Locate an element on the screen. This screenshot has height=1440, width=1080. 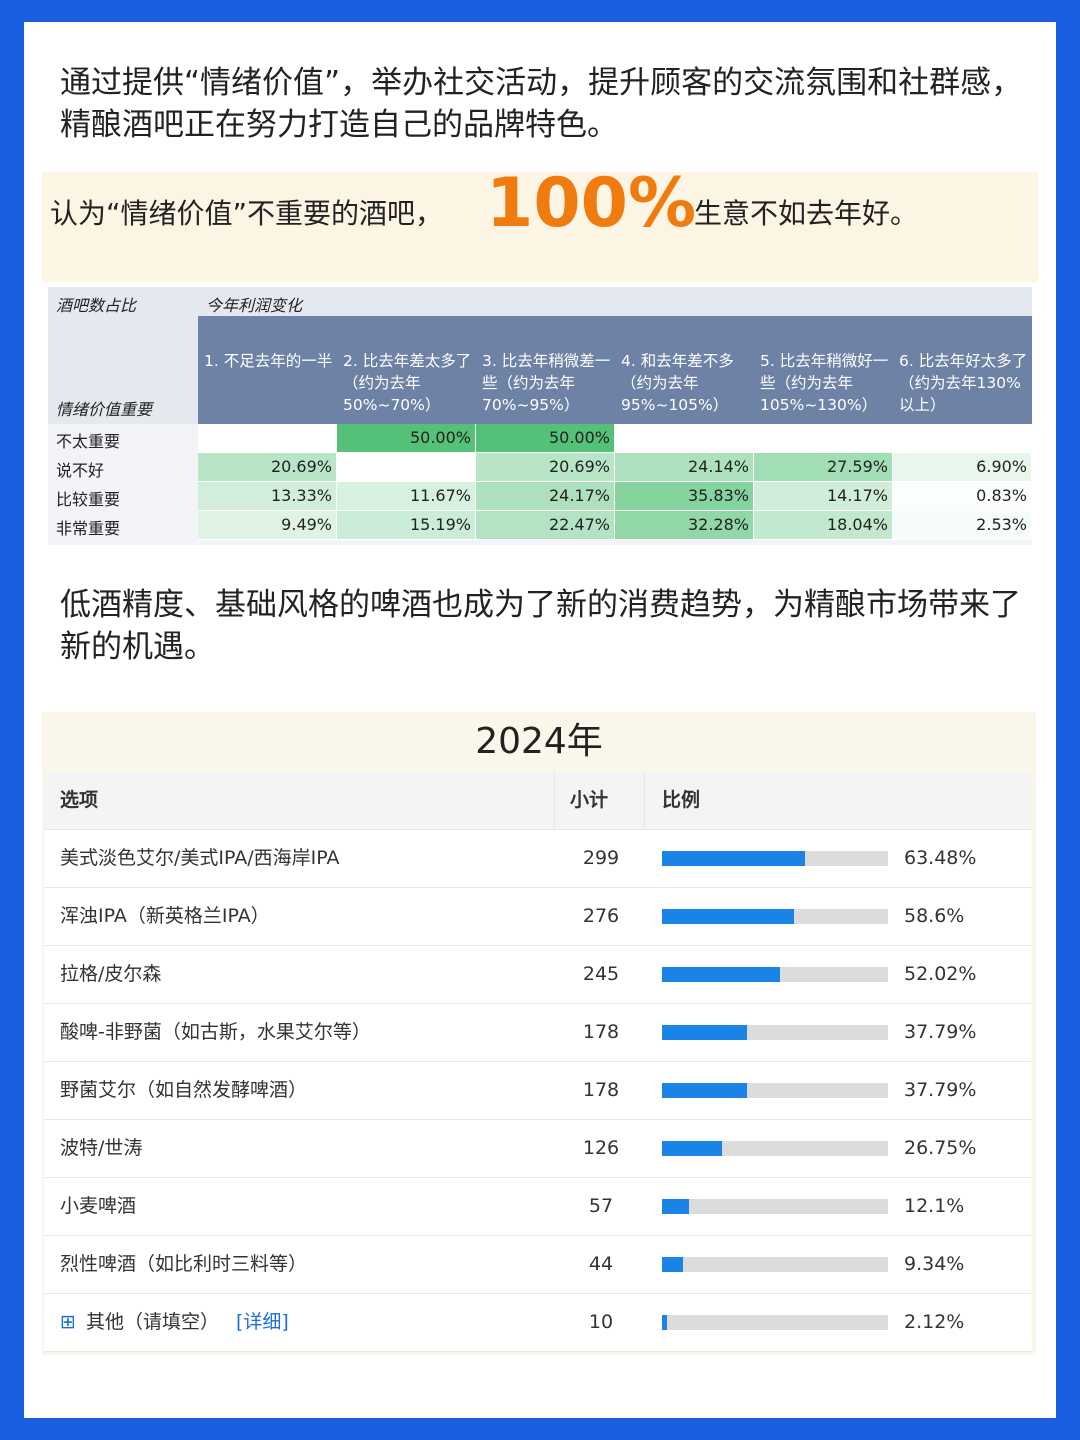
group-header: 今年利润变化 is located at coordinates (615, 301).